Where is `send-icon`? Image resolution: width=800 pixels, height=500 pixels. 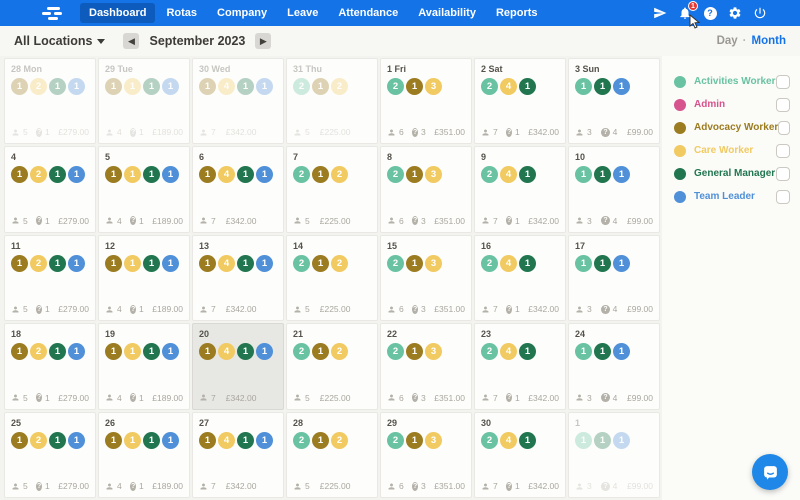
send-icon is located at coordinates (660, 13).